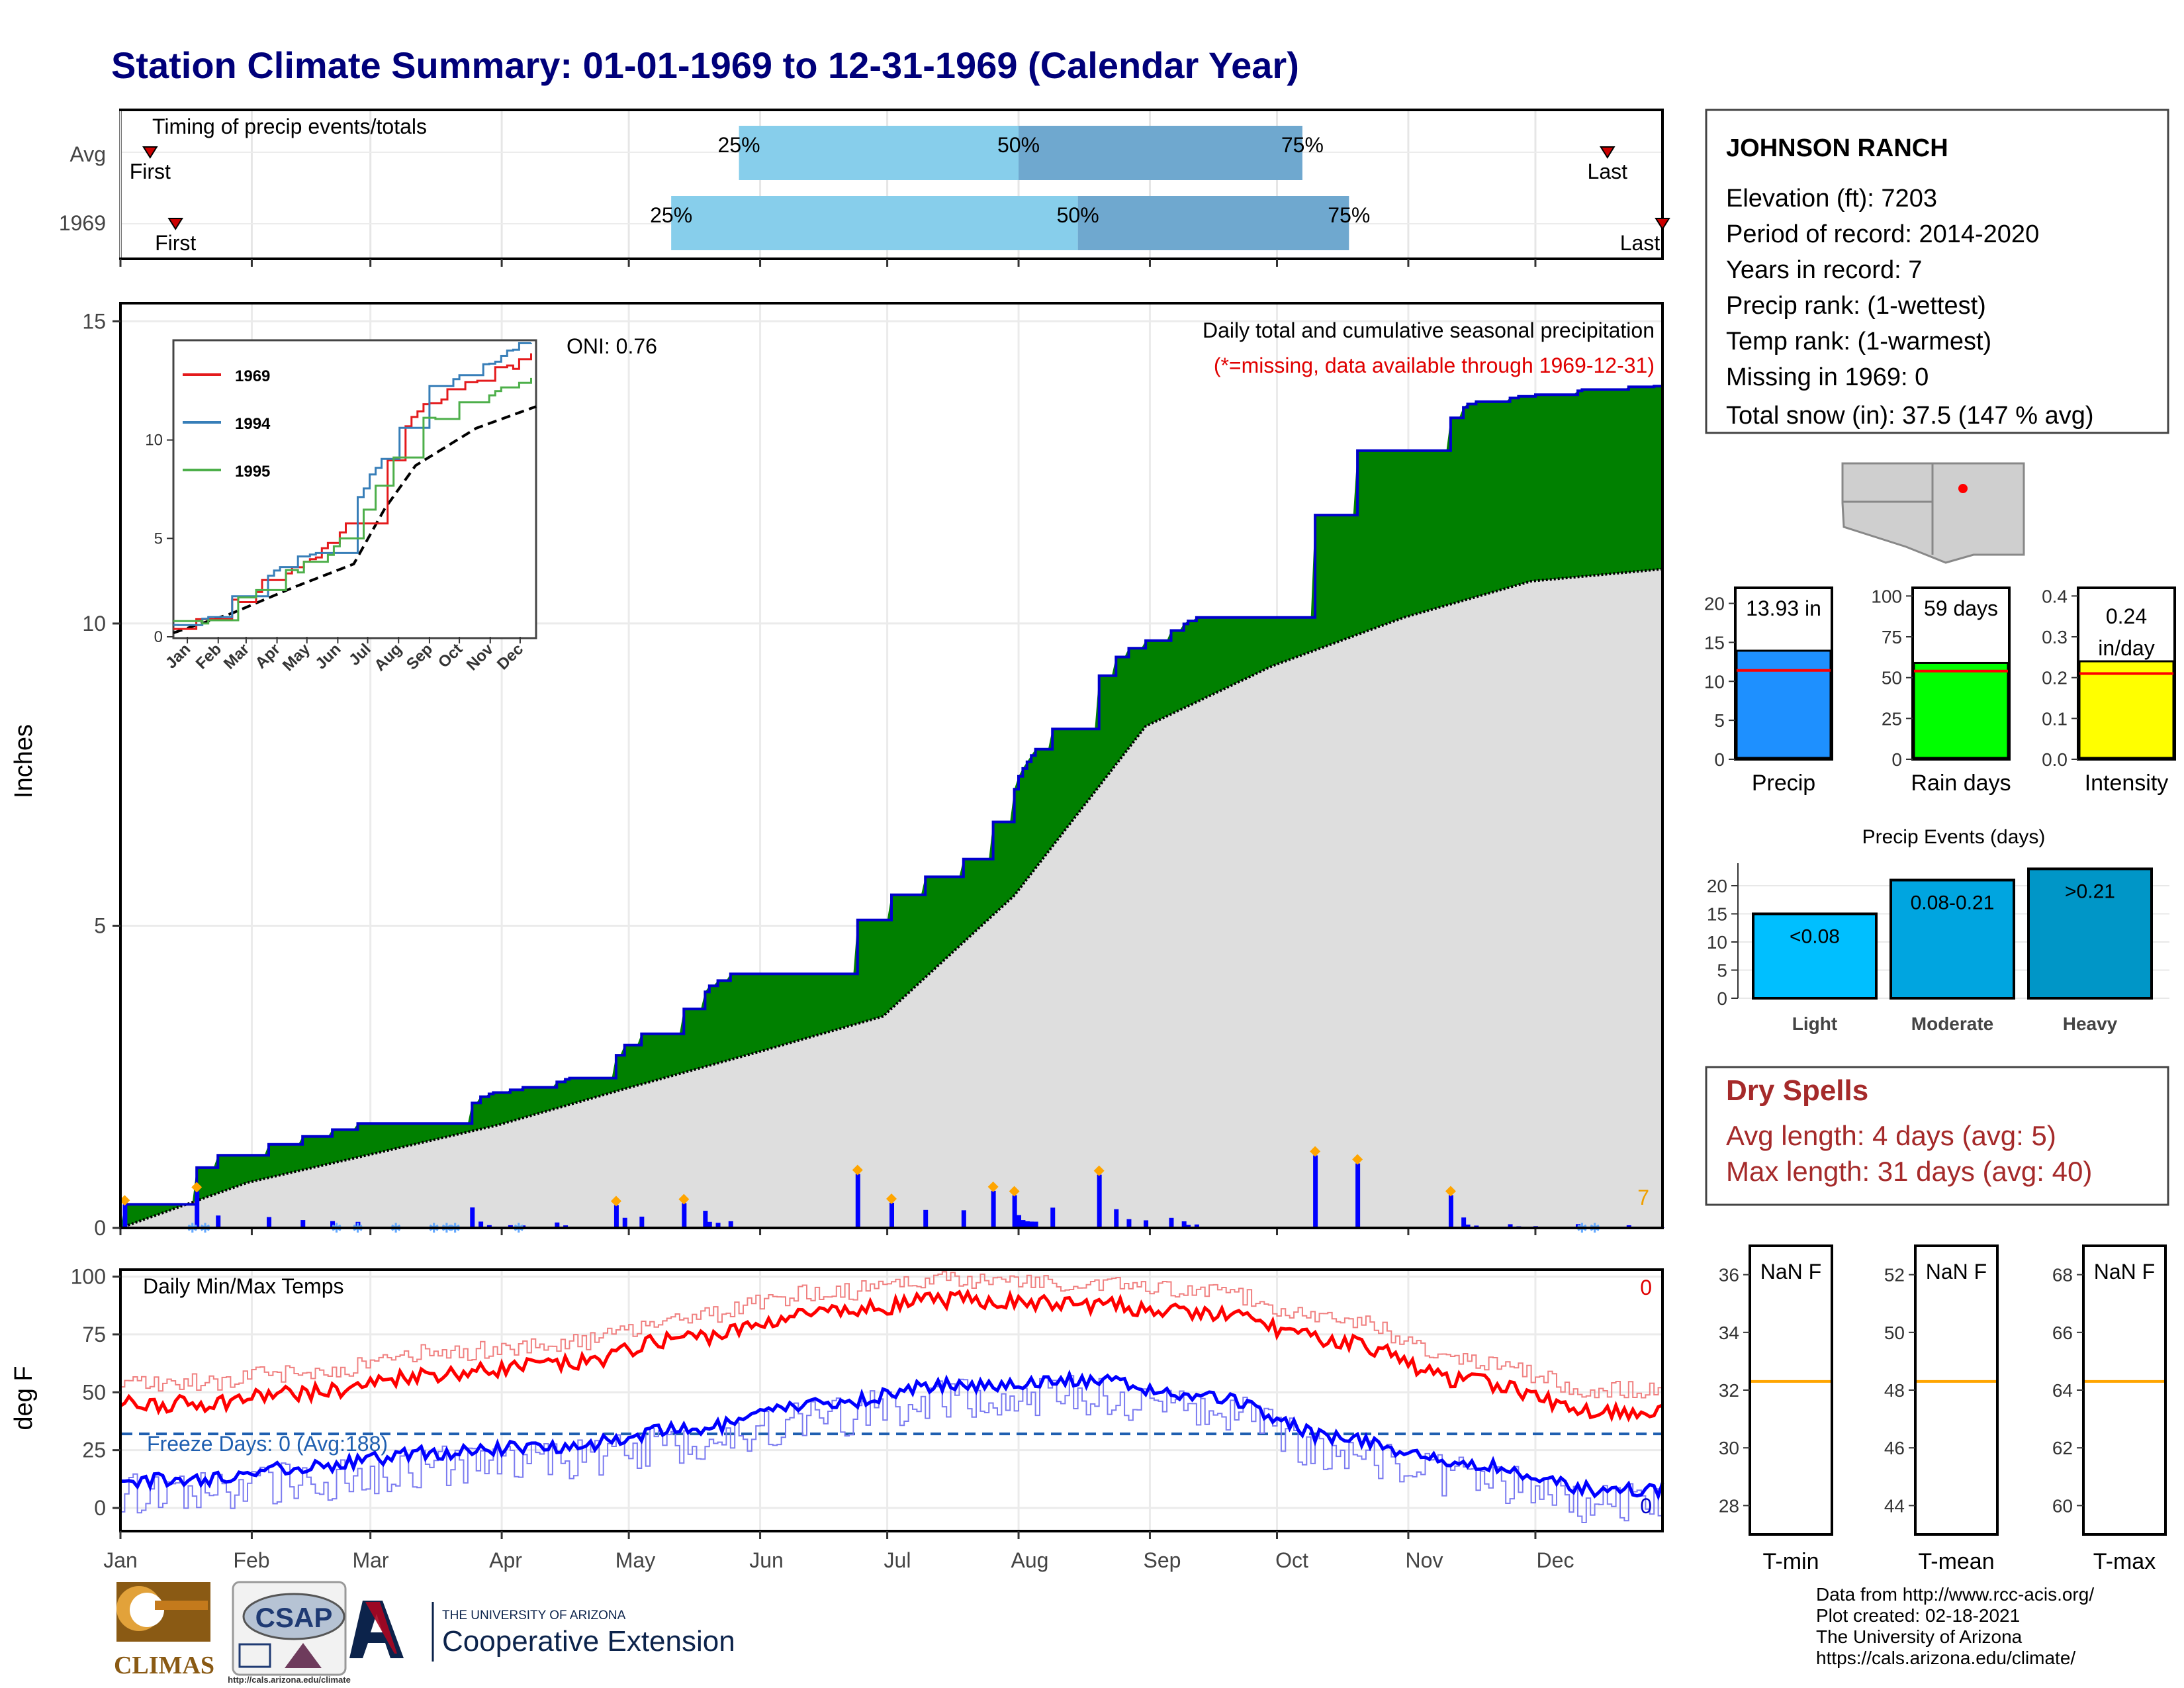 This screenshot has height=1688, width=2184. I want to click on events-ytick-label: 0, so click(1722, 998).